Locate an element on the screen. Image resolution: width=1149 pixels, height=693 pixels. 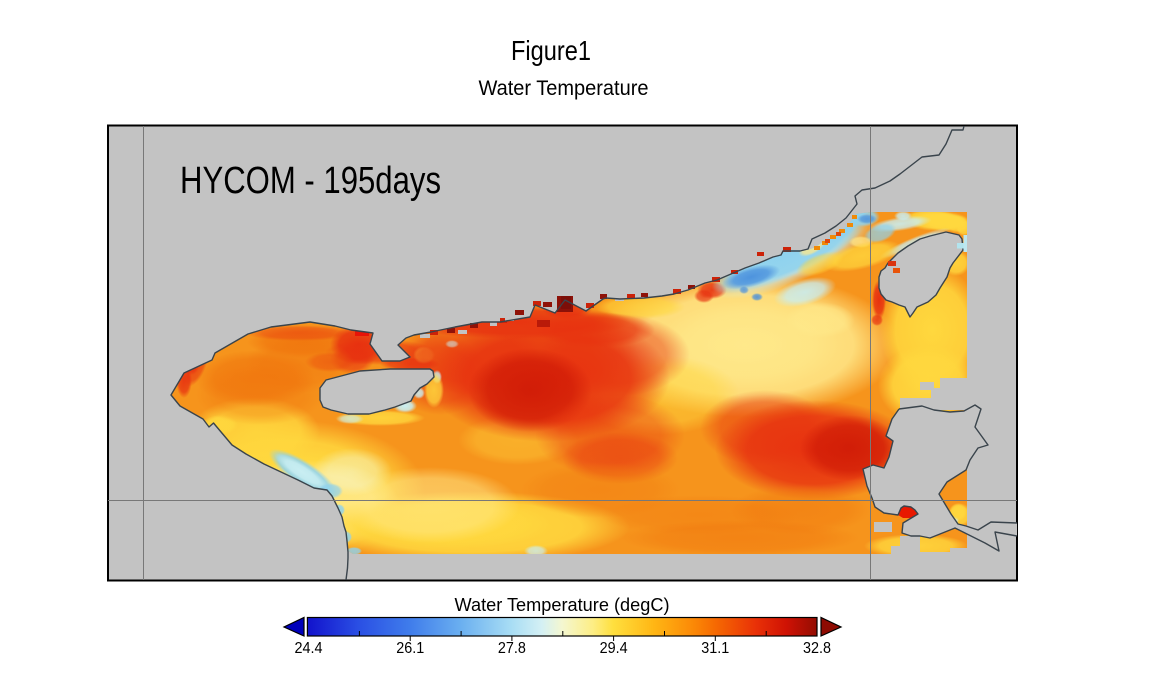
svg-text: Water Temperature is located at coordinates (564, 88).